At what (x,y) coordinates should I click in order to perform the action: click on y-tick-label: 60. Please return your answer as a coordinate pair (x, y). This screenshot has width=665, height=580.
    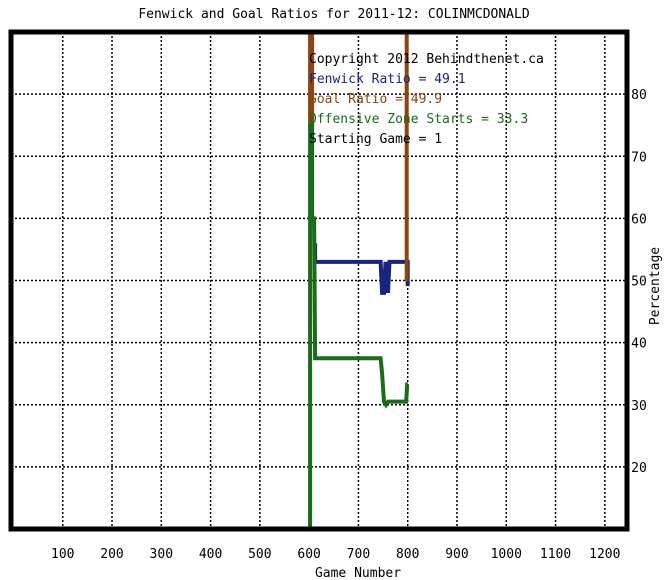
    Looking at the image, I should click on (639, 219).